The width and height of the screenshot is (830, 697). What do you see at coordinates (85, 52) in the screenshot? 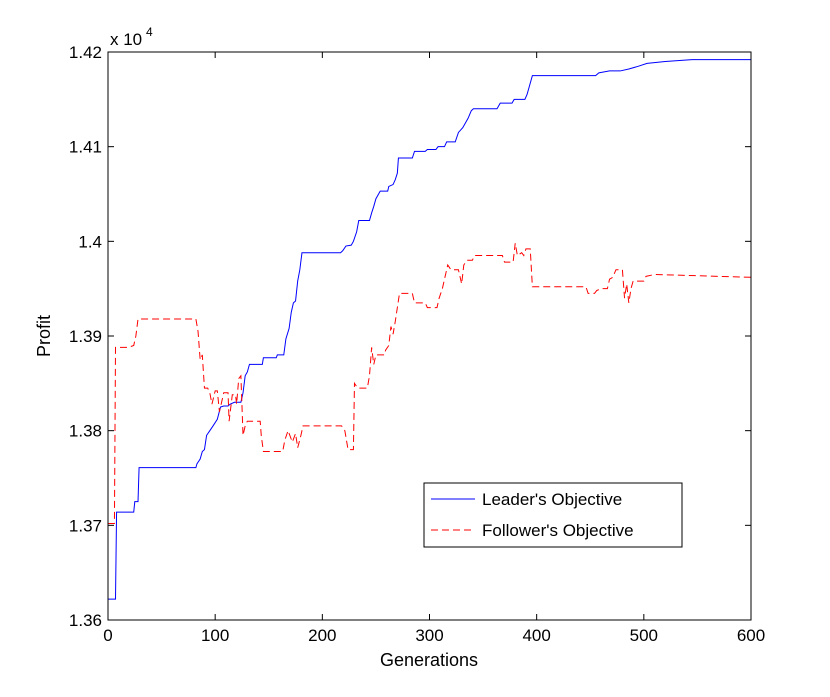
I see `y-tick-label: 1.42` at bounding box center [85, 52].